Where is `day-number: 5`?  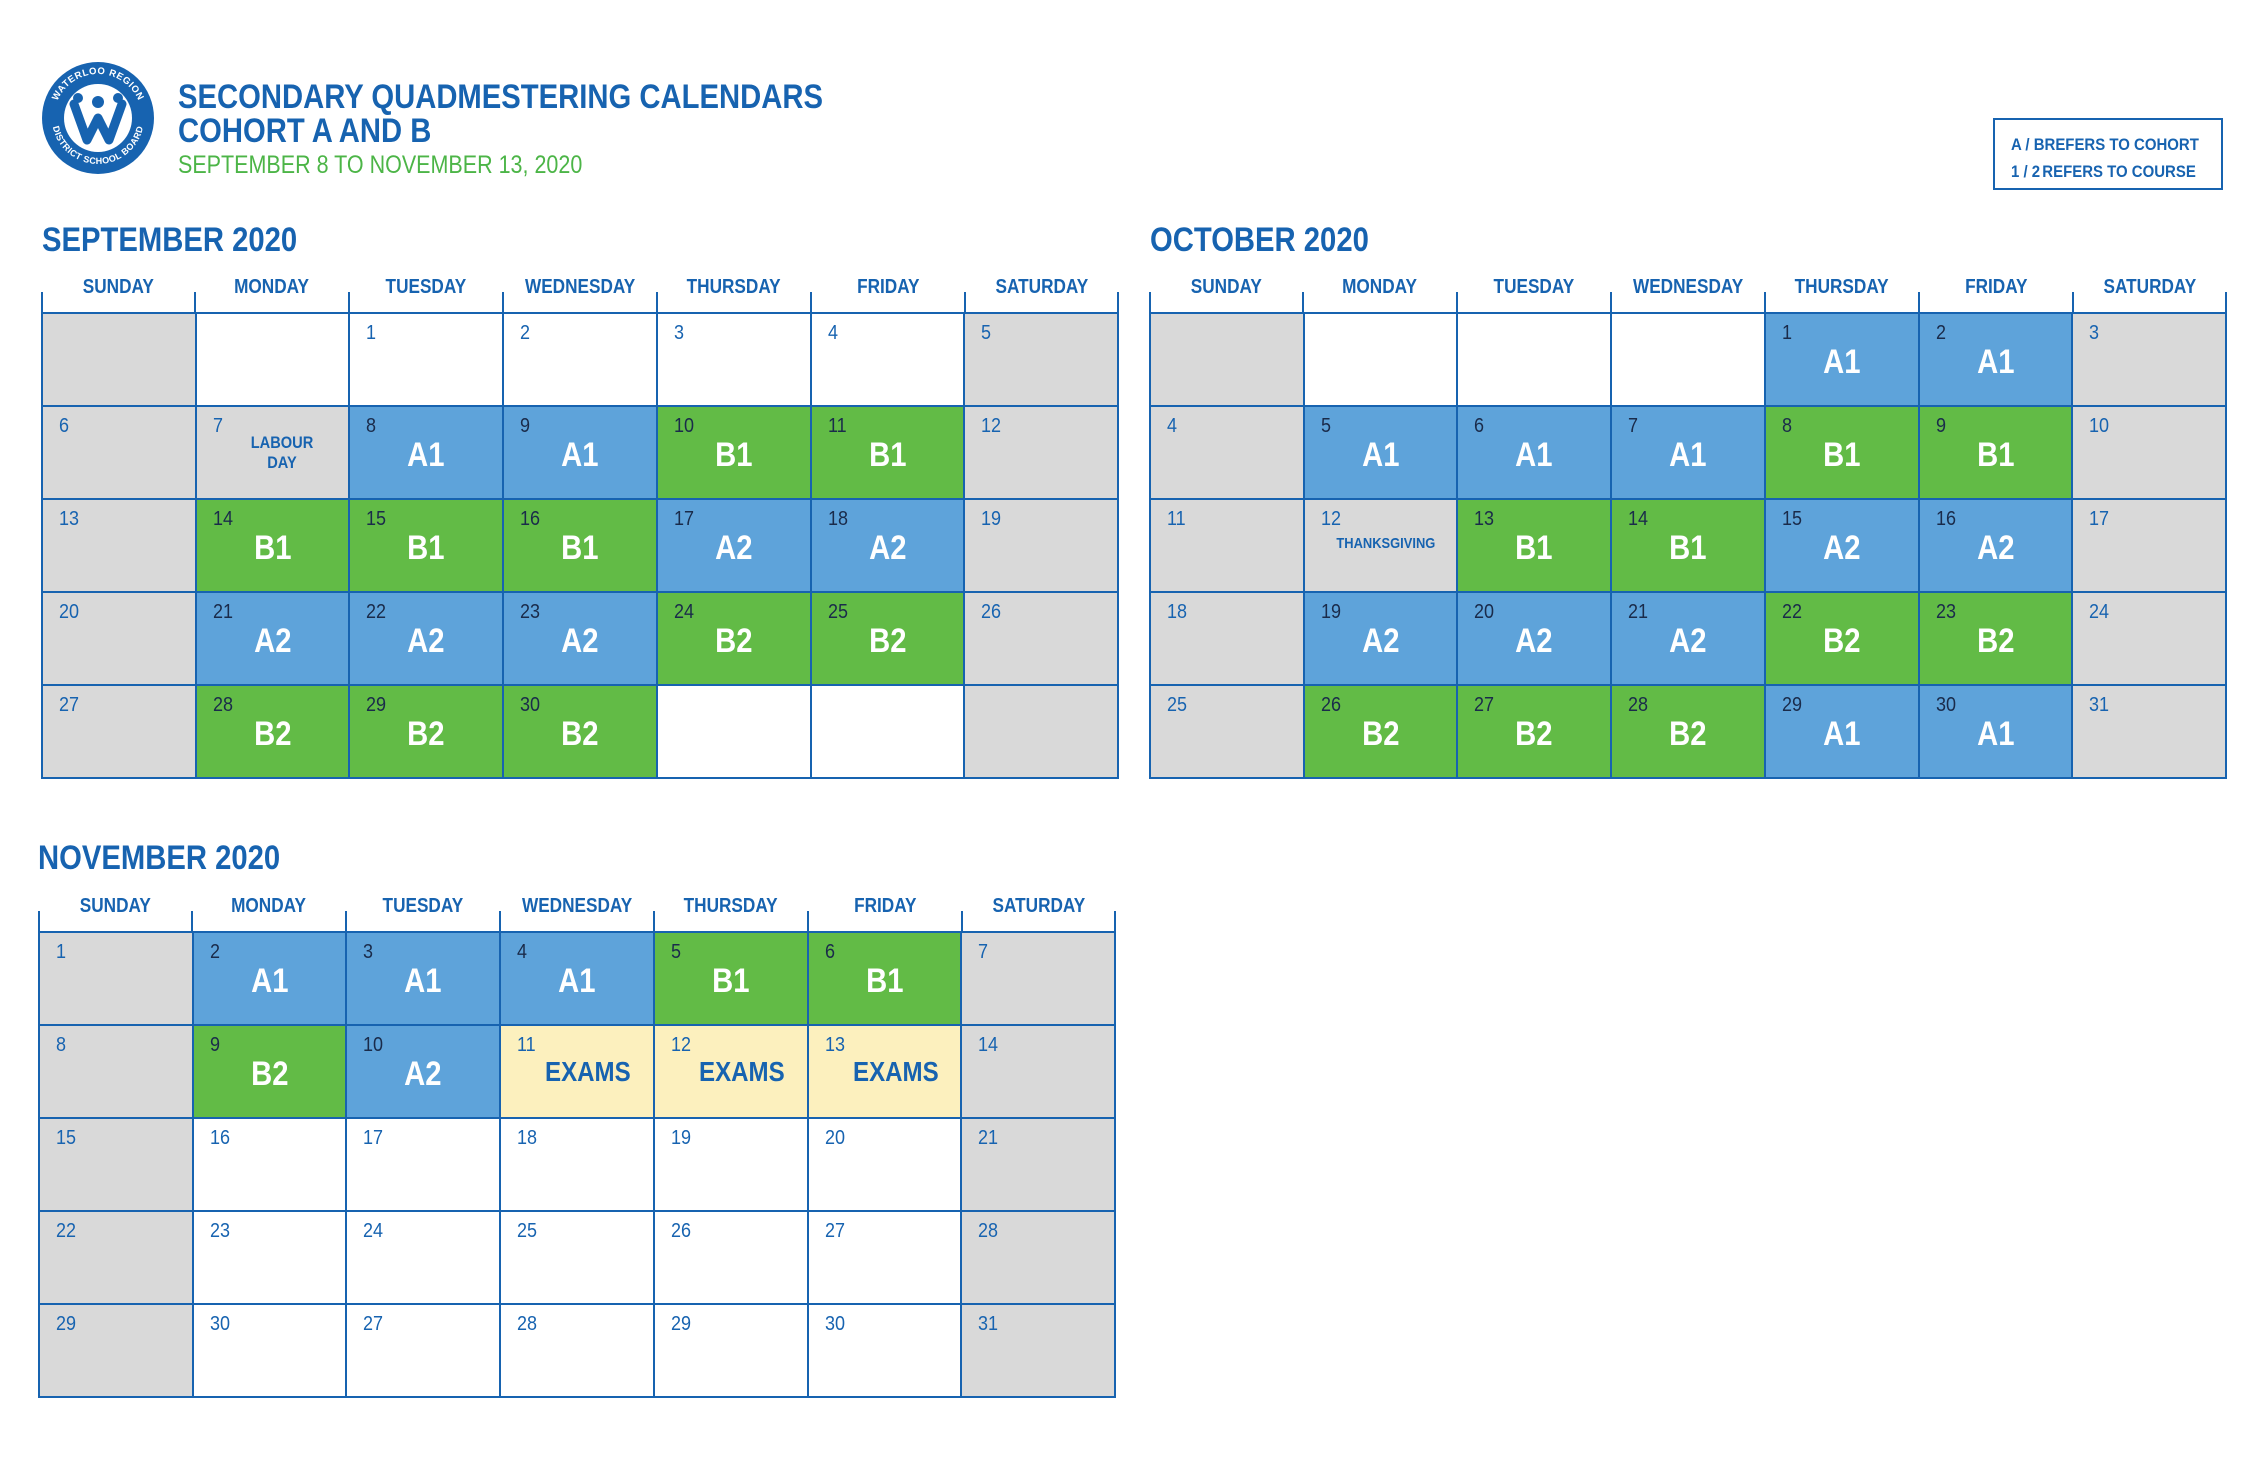
day-number: 5 is located at coordinates (986, 333).